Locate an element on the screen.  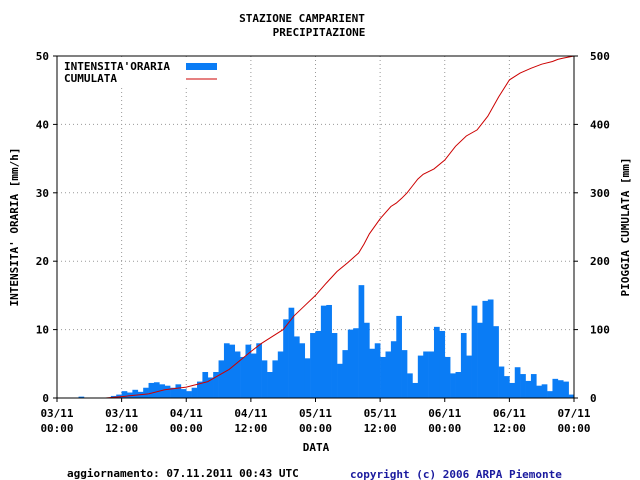
x-tick-label-date: 04/11 is located at coordinates (186, 413).